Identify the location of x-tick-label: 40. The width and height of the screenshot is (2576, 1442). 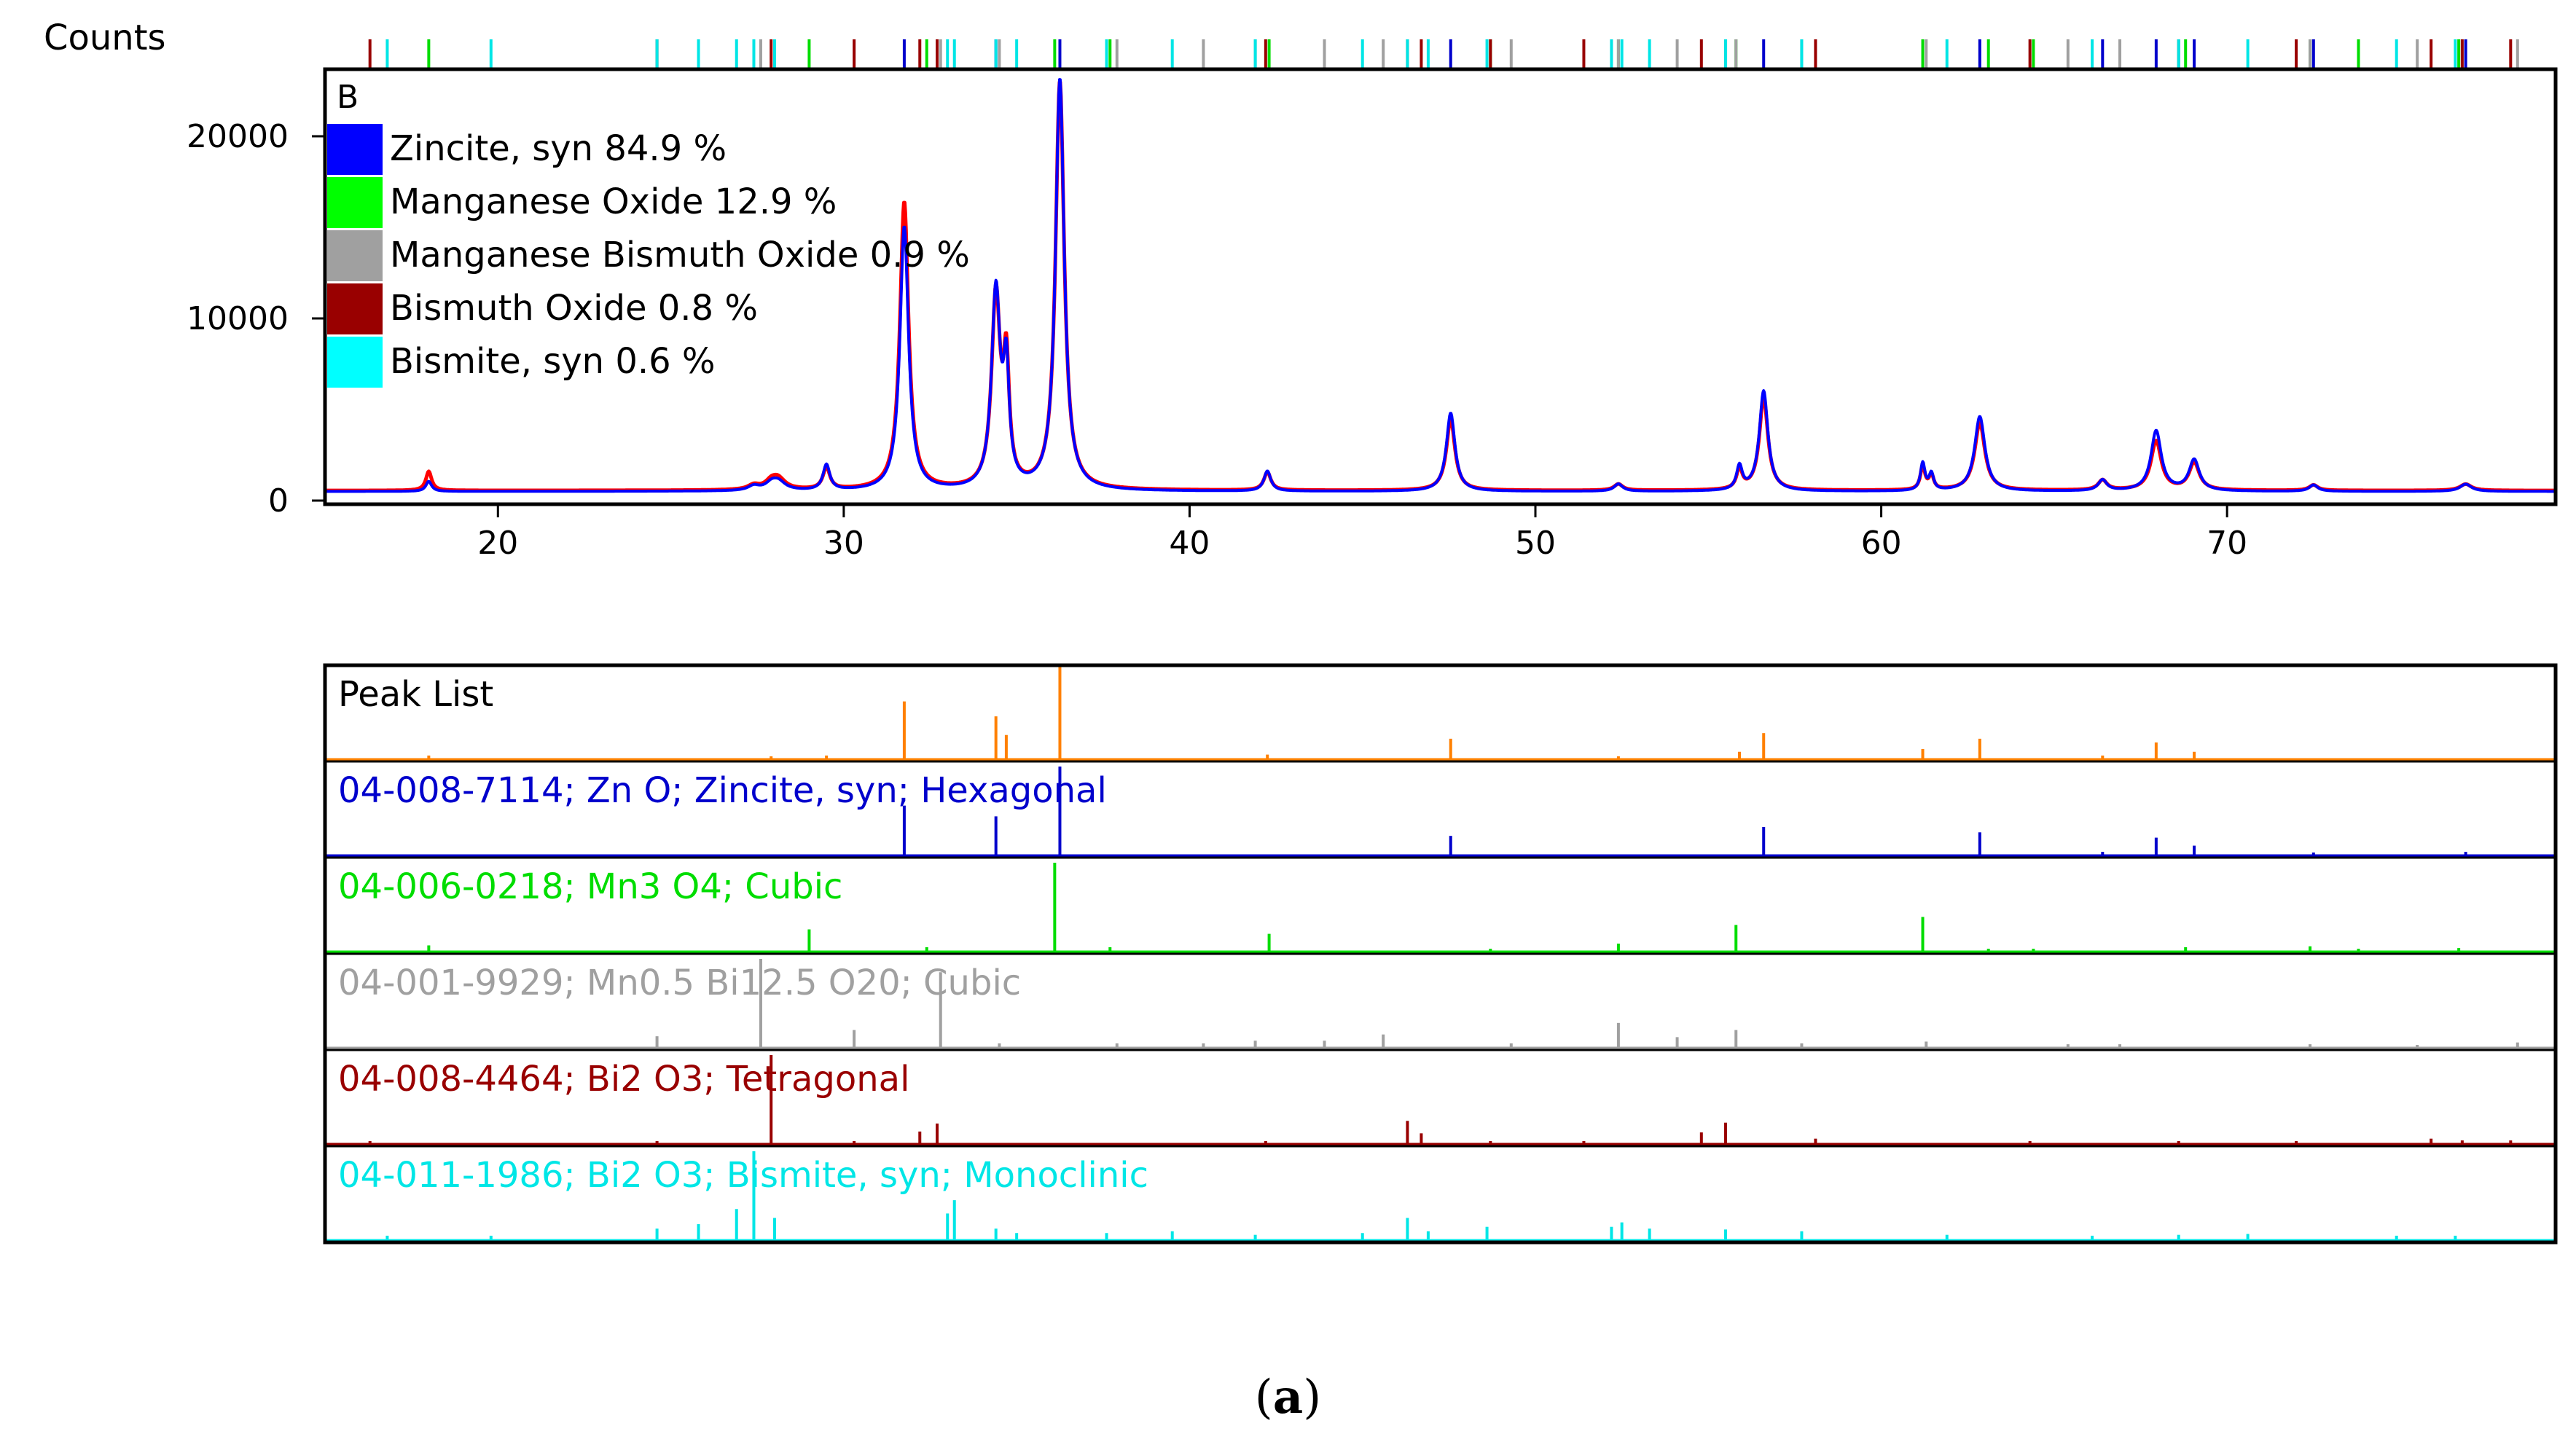
(1189, 543).